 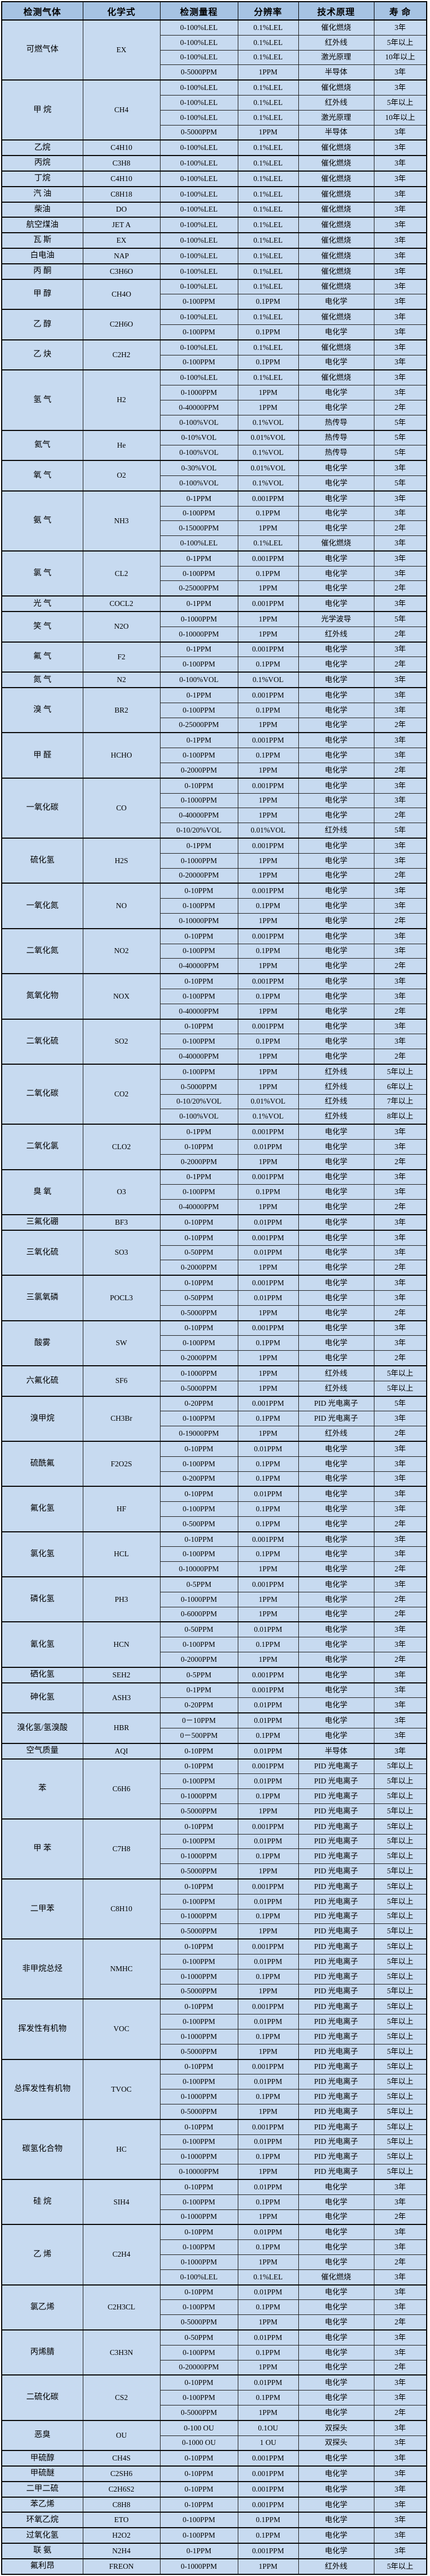 What do you see at coordinates (199, 695) in the screenshot?
I see `range-cell: 0-1PPM` at bounding box center [199, 695].